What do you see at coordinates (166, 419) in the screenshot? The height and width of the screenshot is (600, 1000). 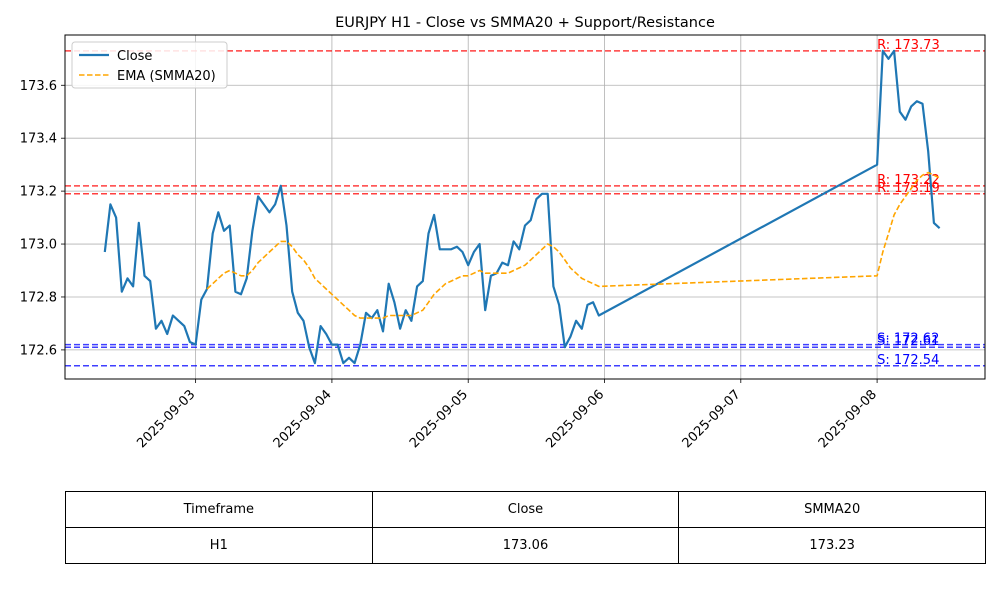 I see `x-tick-label: 2025-09-03` at bounding box center [166, 419].